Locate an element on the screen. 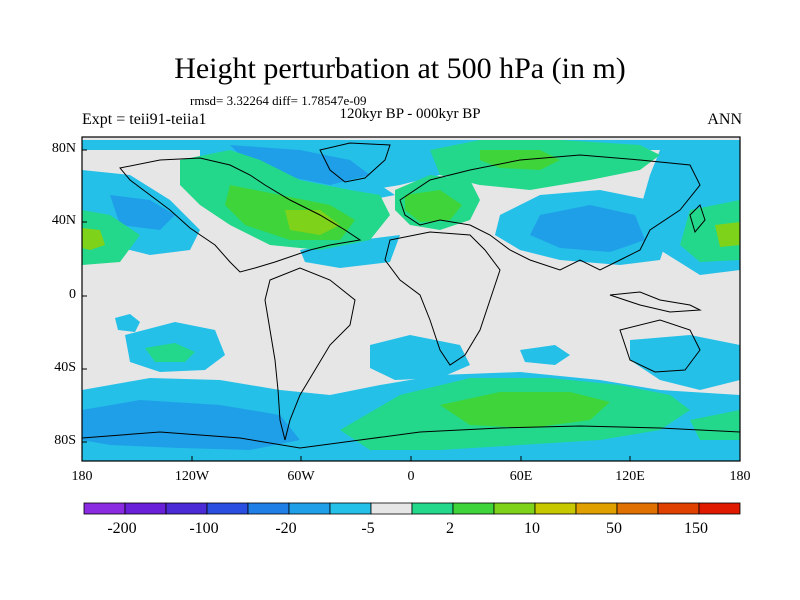 The image size is (800, 600). colorbar-label-10: 10 is located at coordinates (532, 528).